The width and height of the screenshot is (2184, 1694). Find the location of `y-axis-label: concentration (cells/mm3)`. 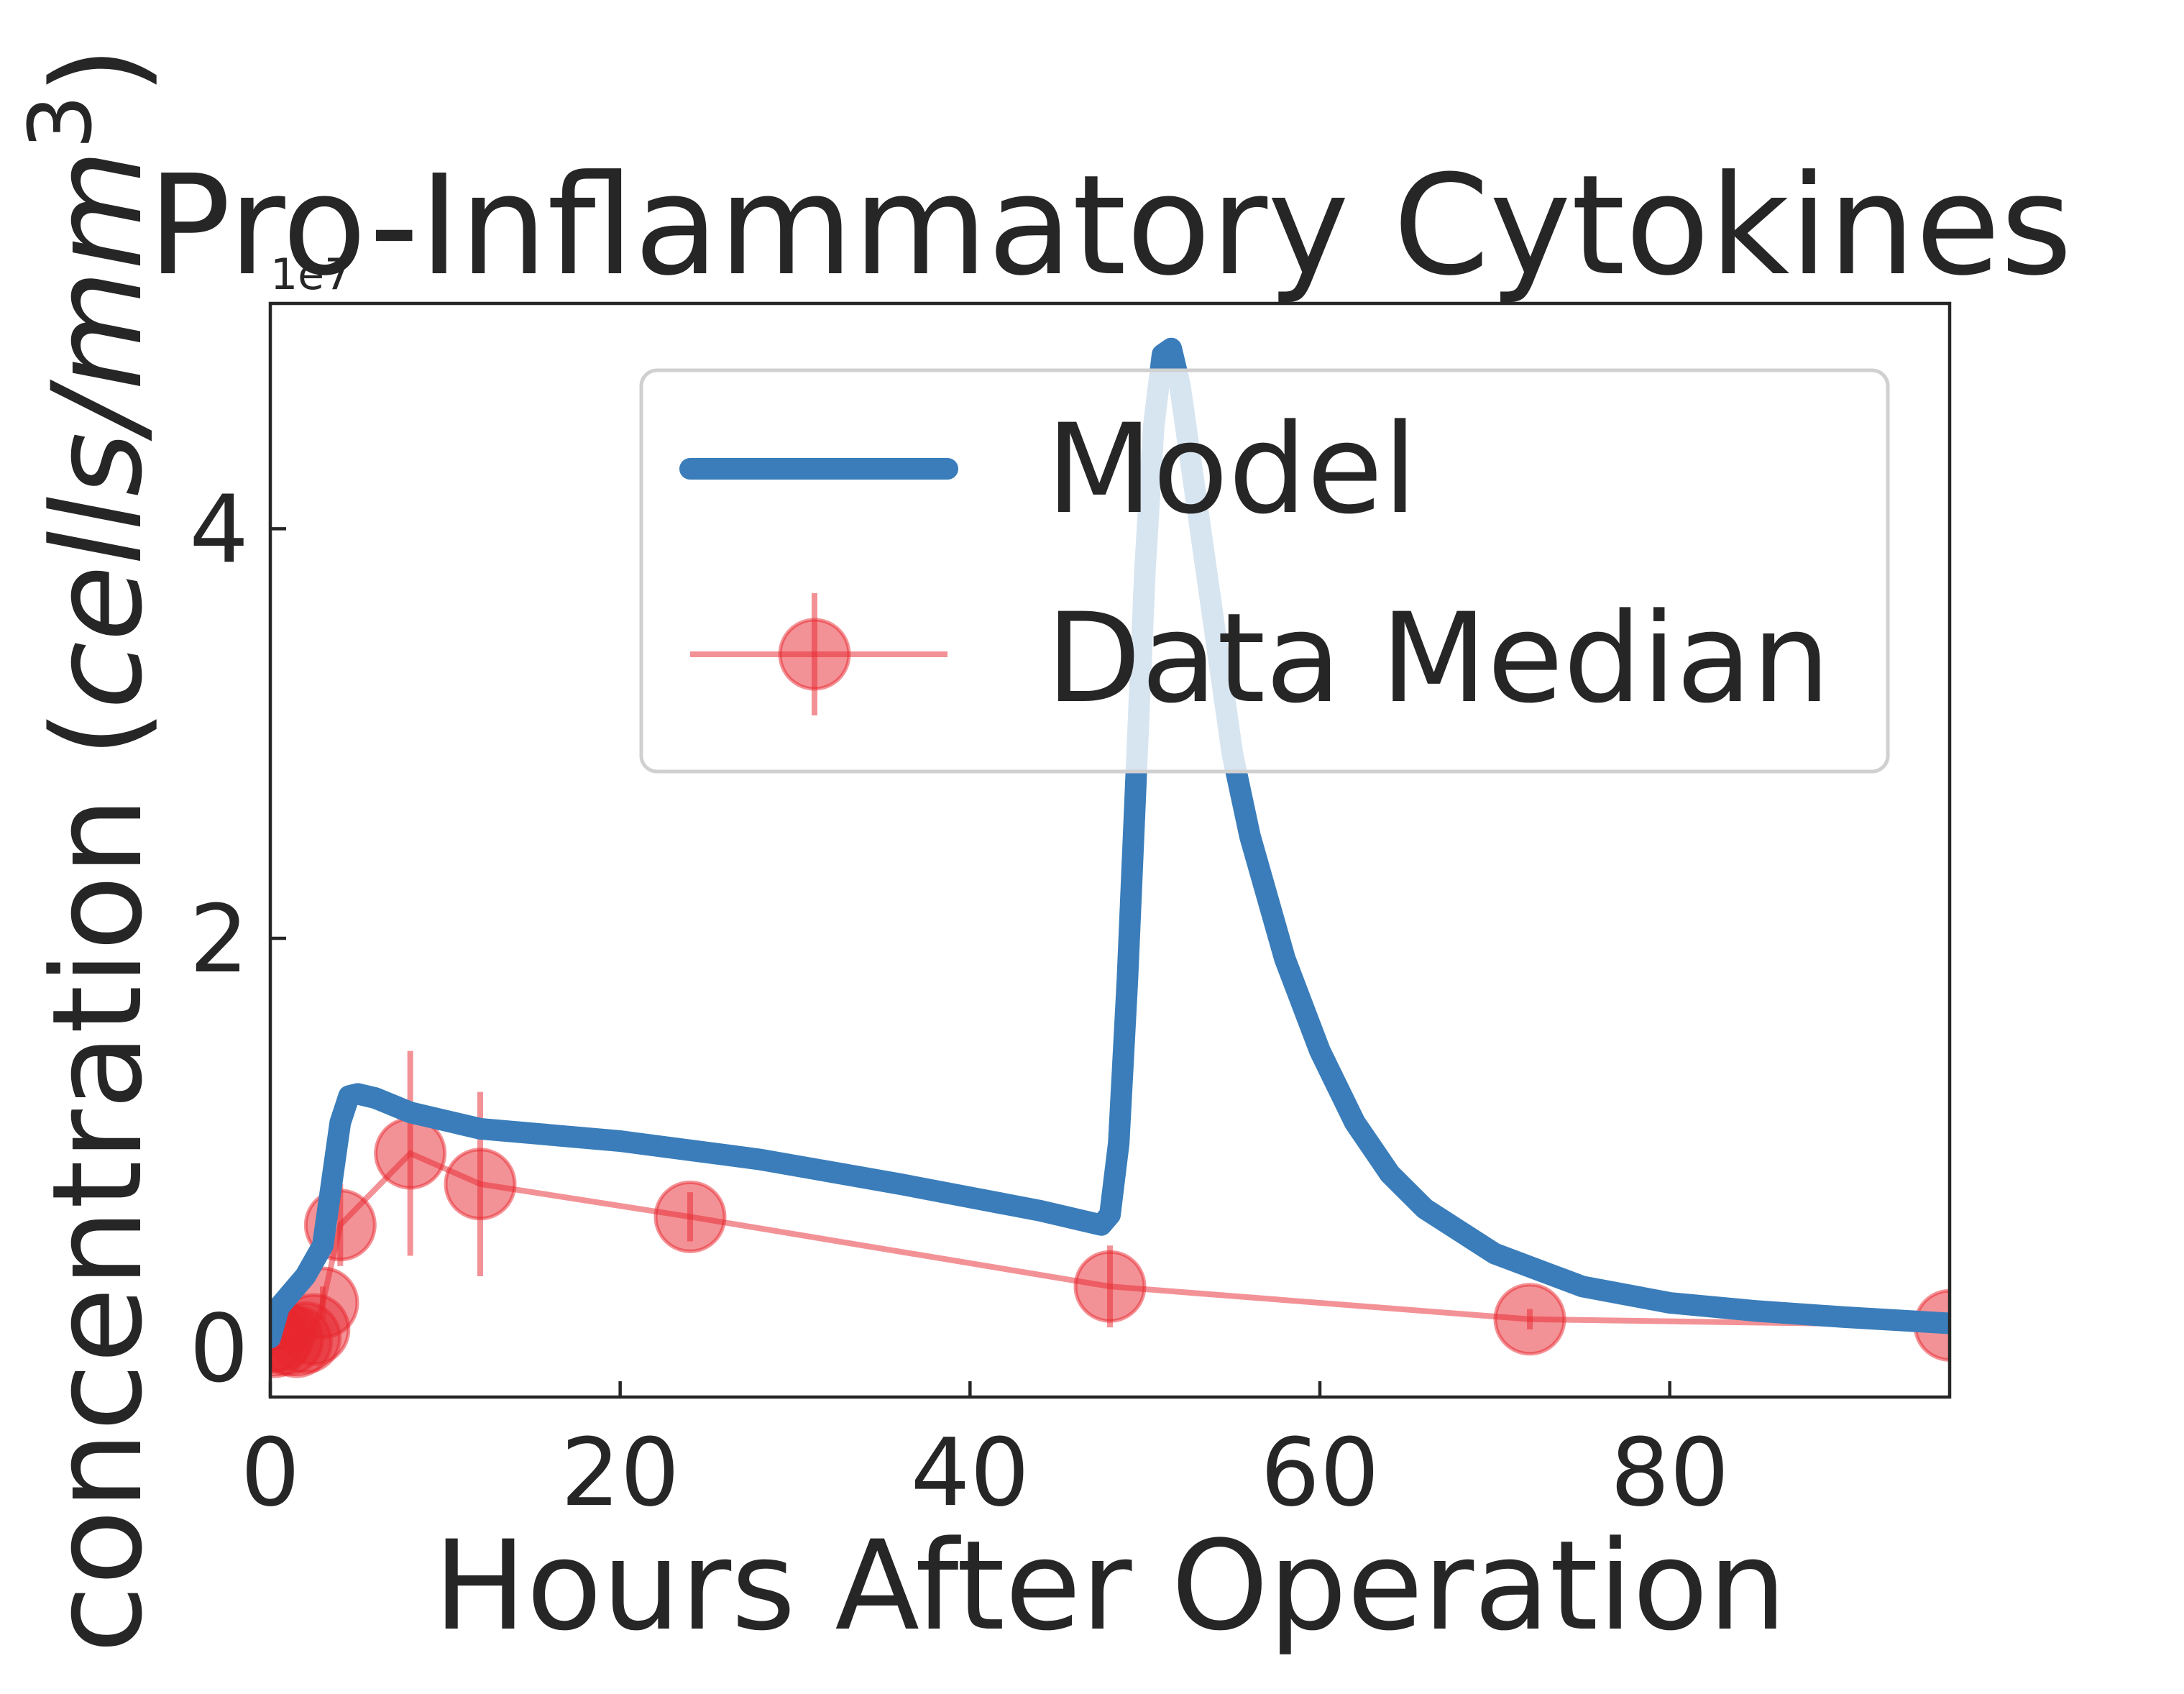

y-axis-label: concentration (cells/mm3) is located at coordinates (91, 849).